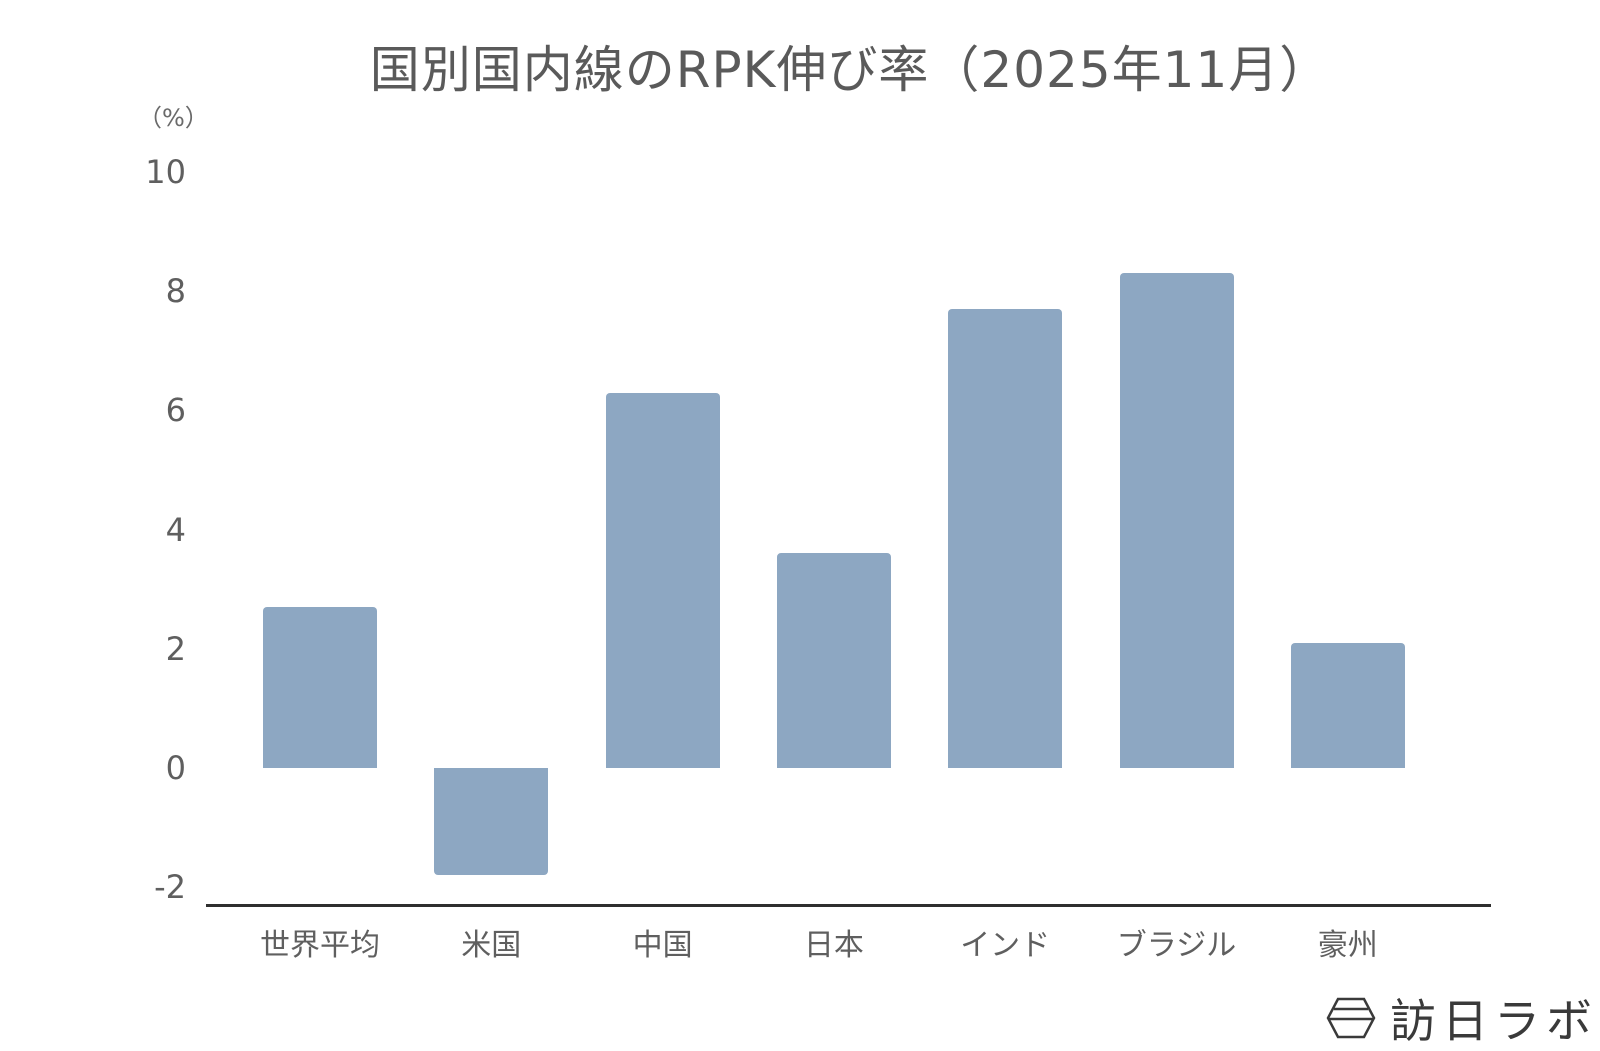  I want to click on y-tick-label: -2, so click(170, 887).